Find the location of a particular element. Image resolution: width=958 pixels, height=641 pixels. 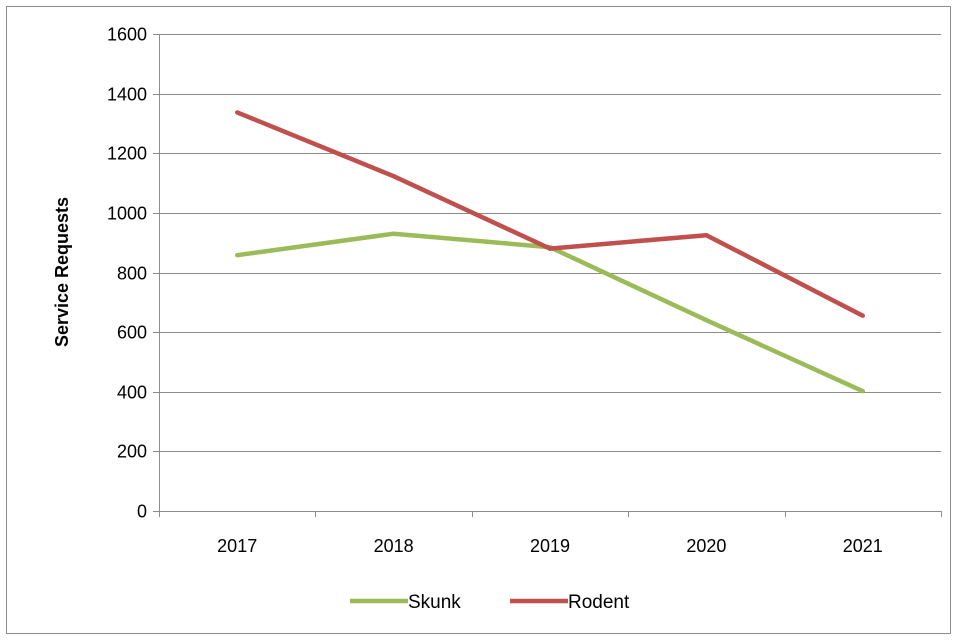

y-tick-label: 800 is located at coordinates (132, 274).